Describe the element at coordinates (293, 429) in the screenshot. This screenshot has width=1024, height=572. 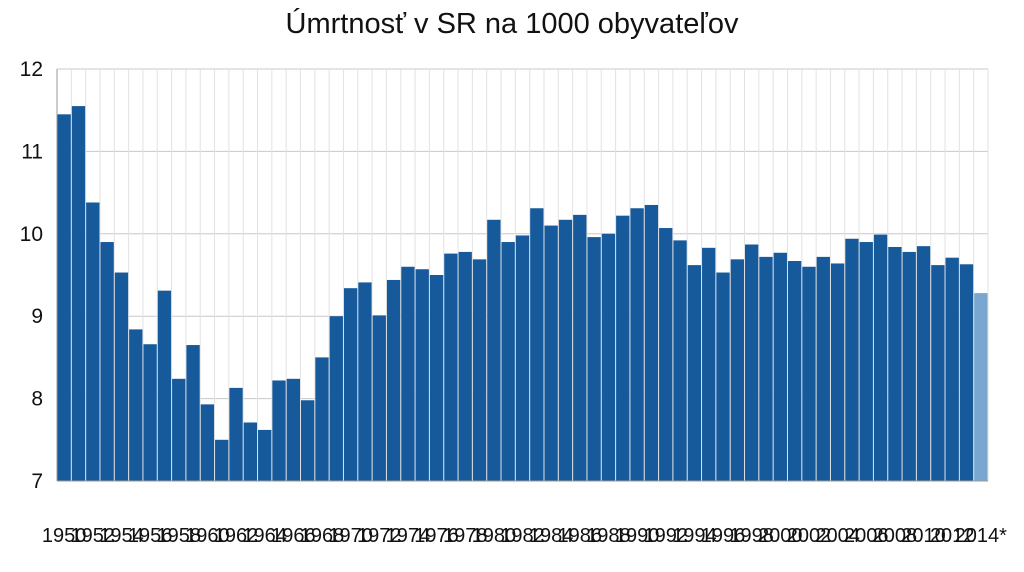
I see `bar-1966` at that location.